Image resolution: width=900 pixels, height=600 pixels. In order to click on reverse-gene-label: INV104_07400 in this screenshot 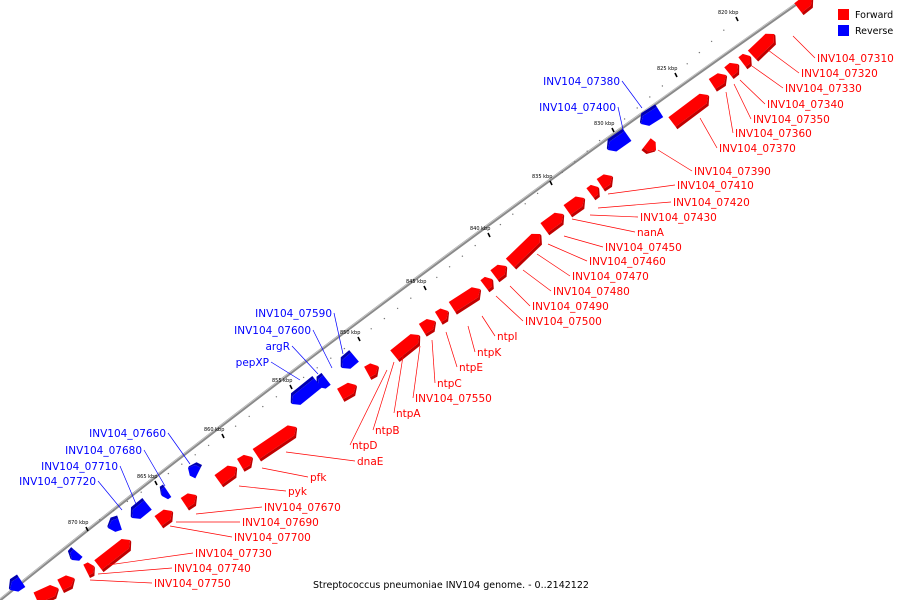, I will do `click(577, 108)`.